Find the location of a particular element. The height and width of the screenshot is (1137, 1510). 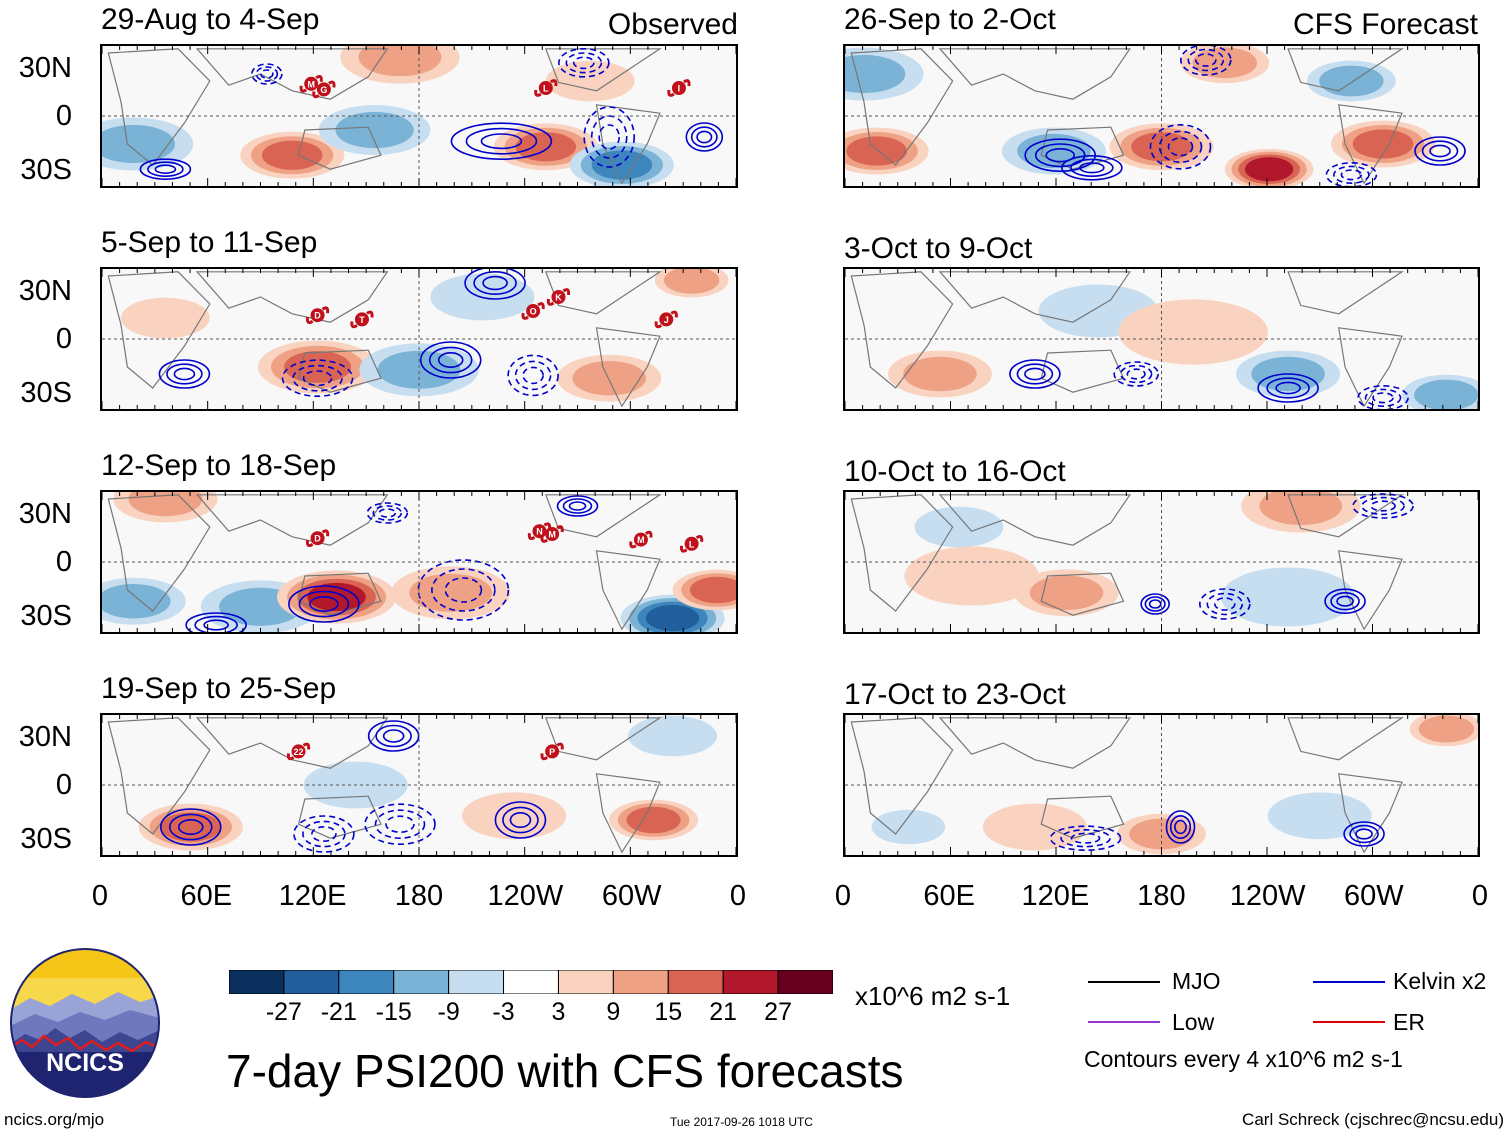

colorbar-tick-label: 9 is located at coordinates (613, 1012).